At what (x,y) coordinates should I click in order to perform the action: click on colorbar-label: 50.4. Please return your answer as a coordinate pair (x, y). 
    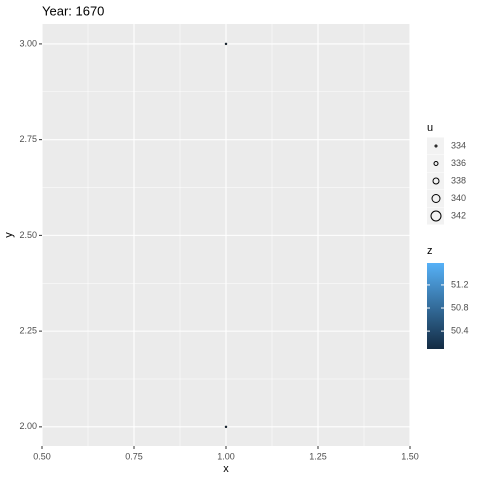
    Looking at the image, I should click on (460, 330).